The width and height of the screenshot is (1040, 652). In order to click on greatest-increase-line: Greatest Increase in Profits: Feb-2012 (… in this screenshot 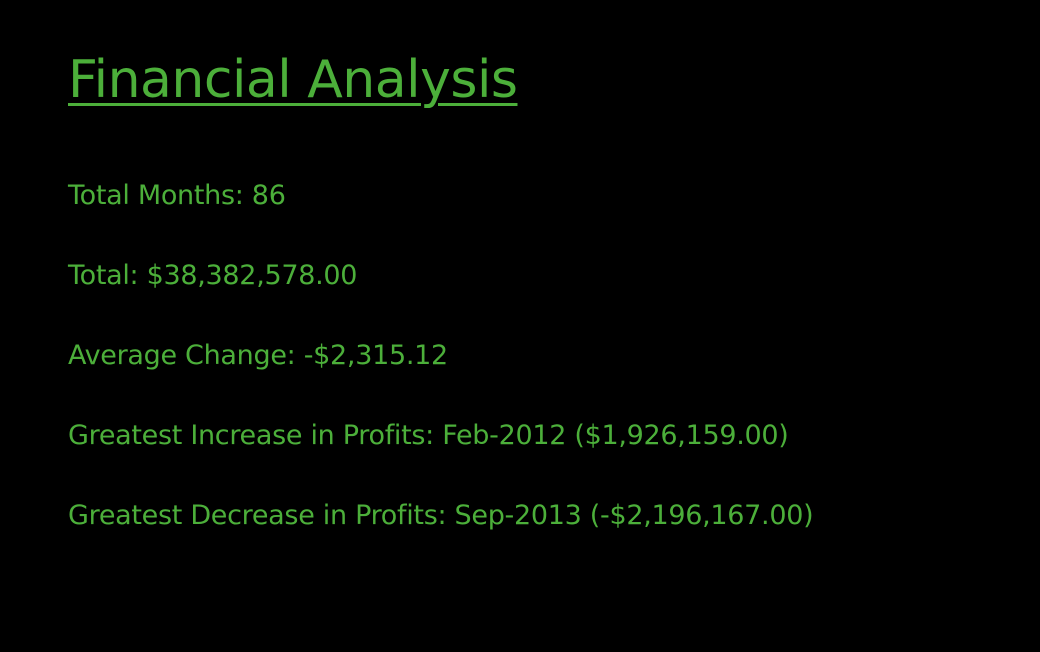, I will do `click(428, 435)`.